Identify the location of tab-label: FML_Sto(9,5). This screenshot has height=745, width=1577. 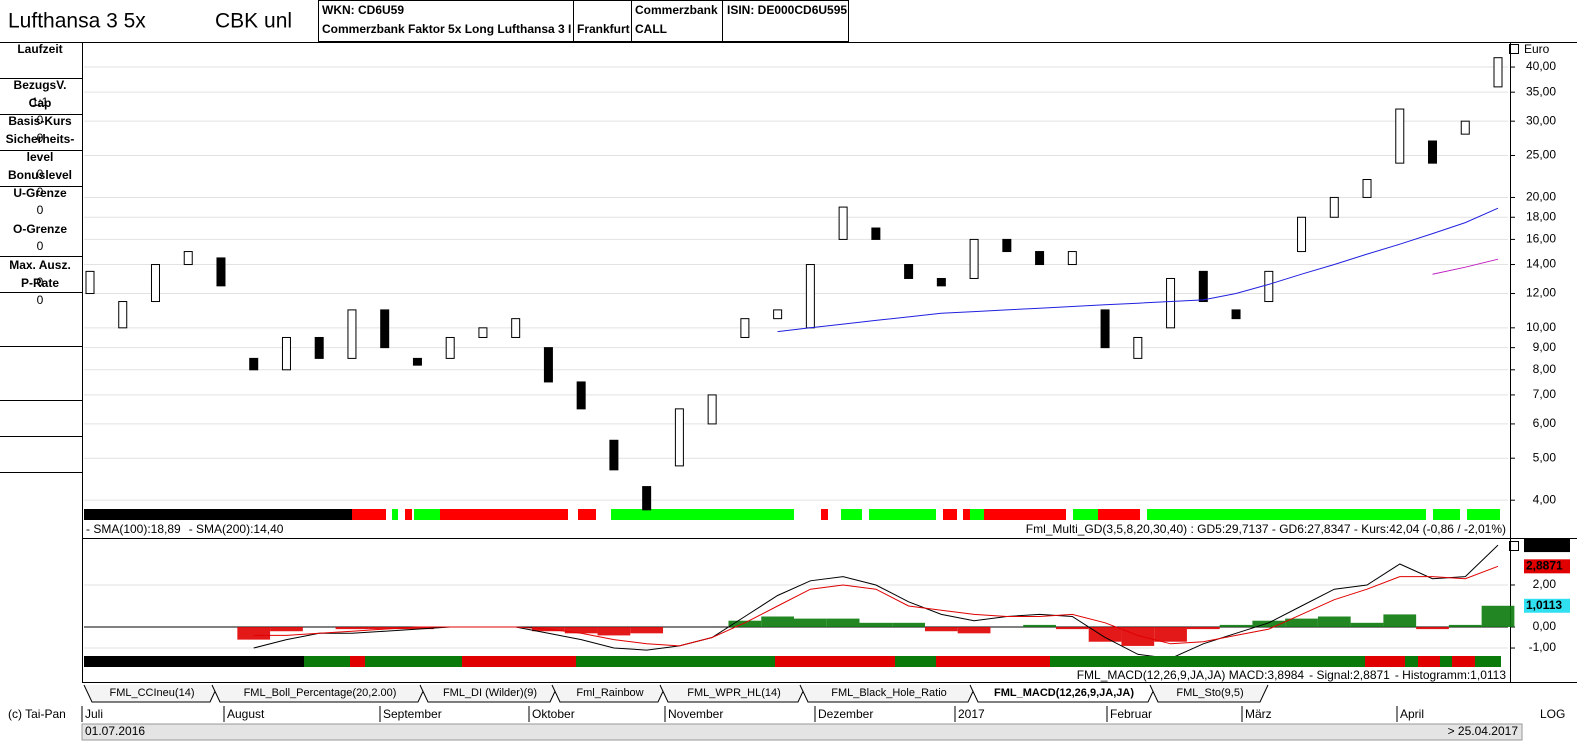
(1209, 693).